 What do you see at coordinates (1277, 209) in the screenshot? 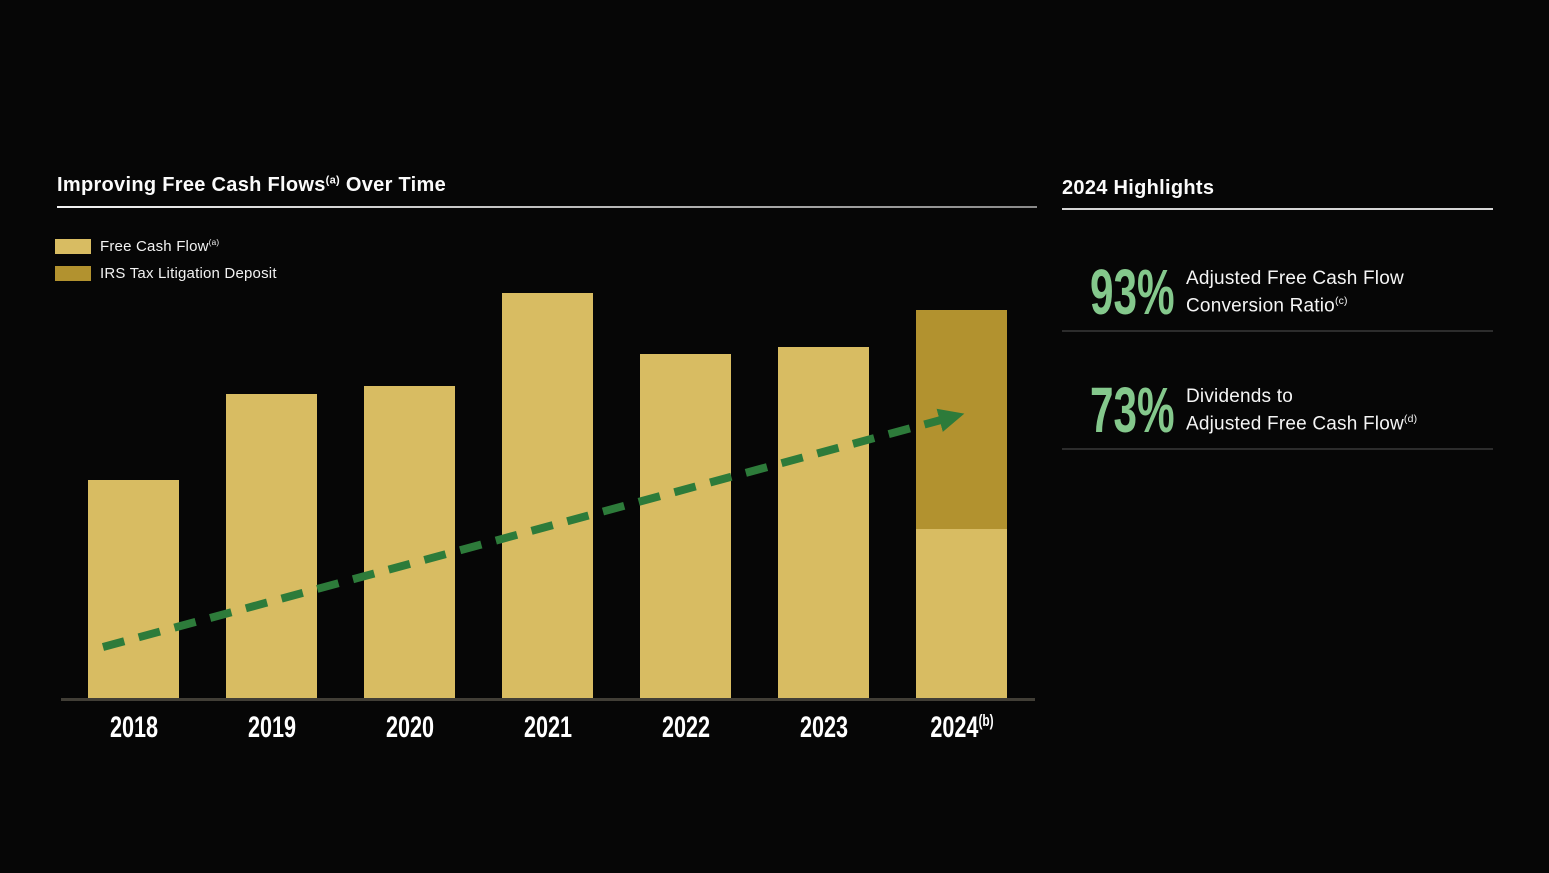
I see `highlights-title-underline` at bounding box center [1277, 209].